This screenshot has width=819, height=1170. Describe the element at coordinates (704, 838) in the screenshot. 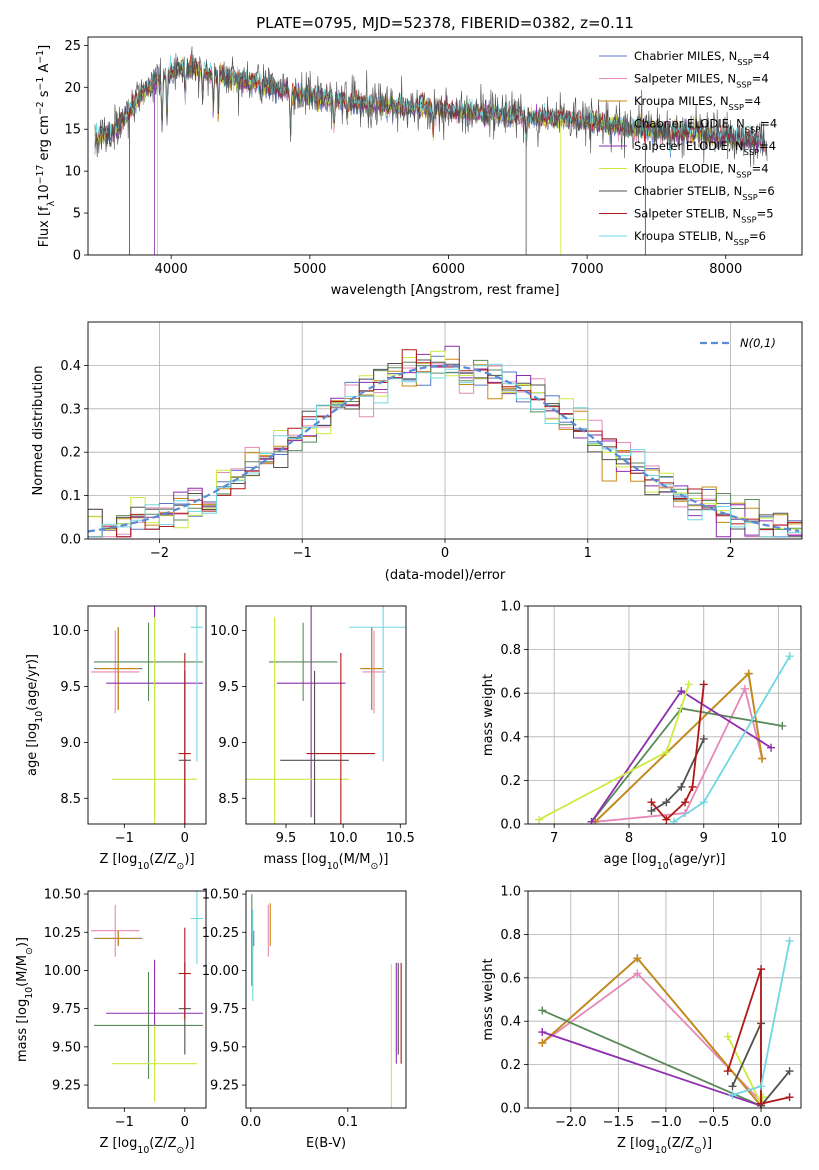

I see `x-tick-label: 9` at that location.